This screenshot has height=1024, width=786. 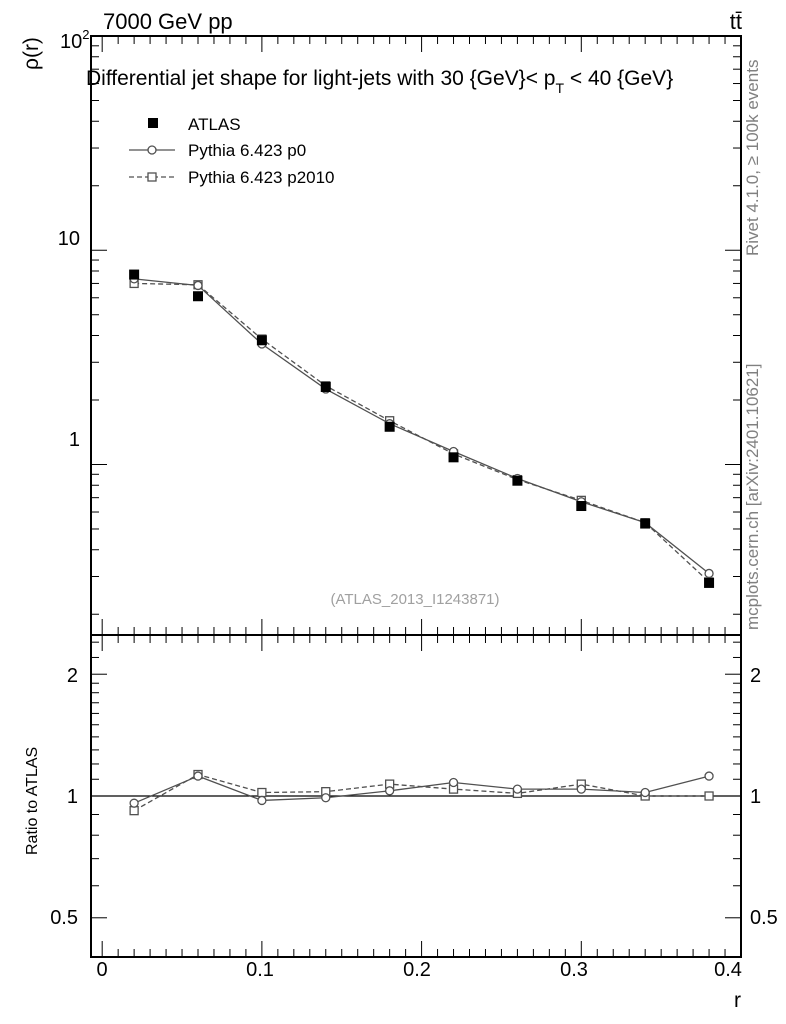 I want to click on legend-p2010-marker, so click(x=152, y=177).